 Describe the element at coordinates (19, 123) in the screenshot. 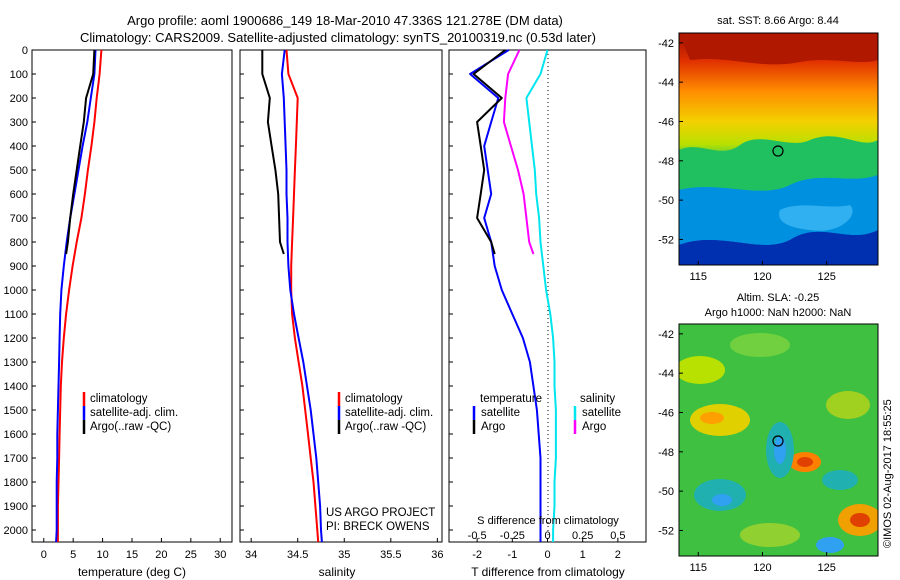

I see `depth-tick-label: 300` at that location.